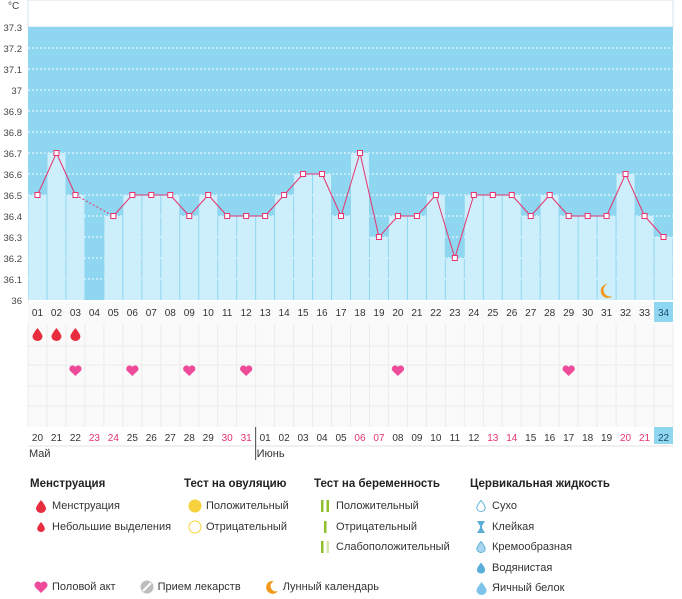  Describe the element at coordinates (325, 526) in the screenshot. I see `one-line-icon` at that location.